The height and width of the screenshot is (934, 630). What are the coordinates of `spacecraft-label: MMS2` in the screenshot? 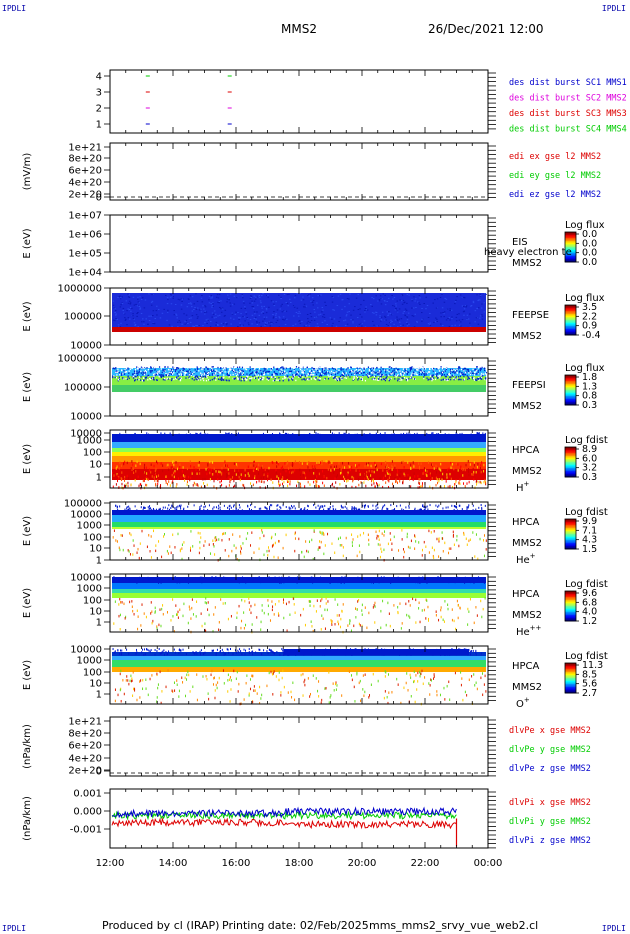 It's located at (527, 263).